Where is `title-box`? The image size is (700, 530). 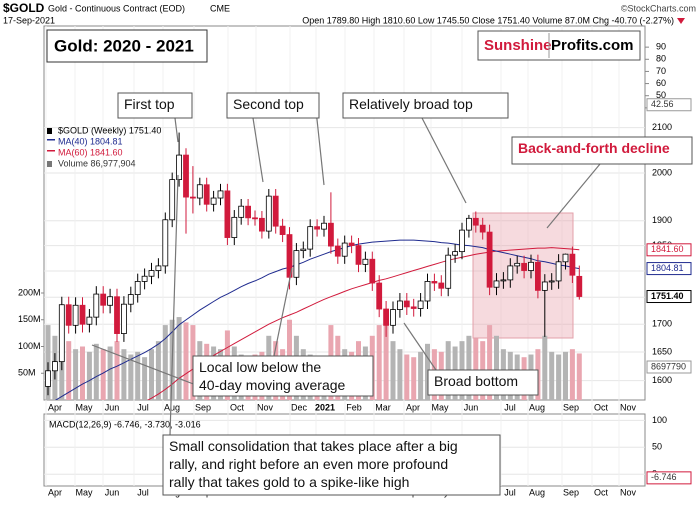 title-box is located at coordinates (127, 46).